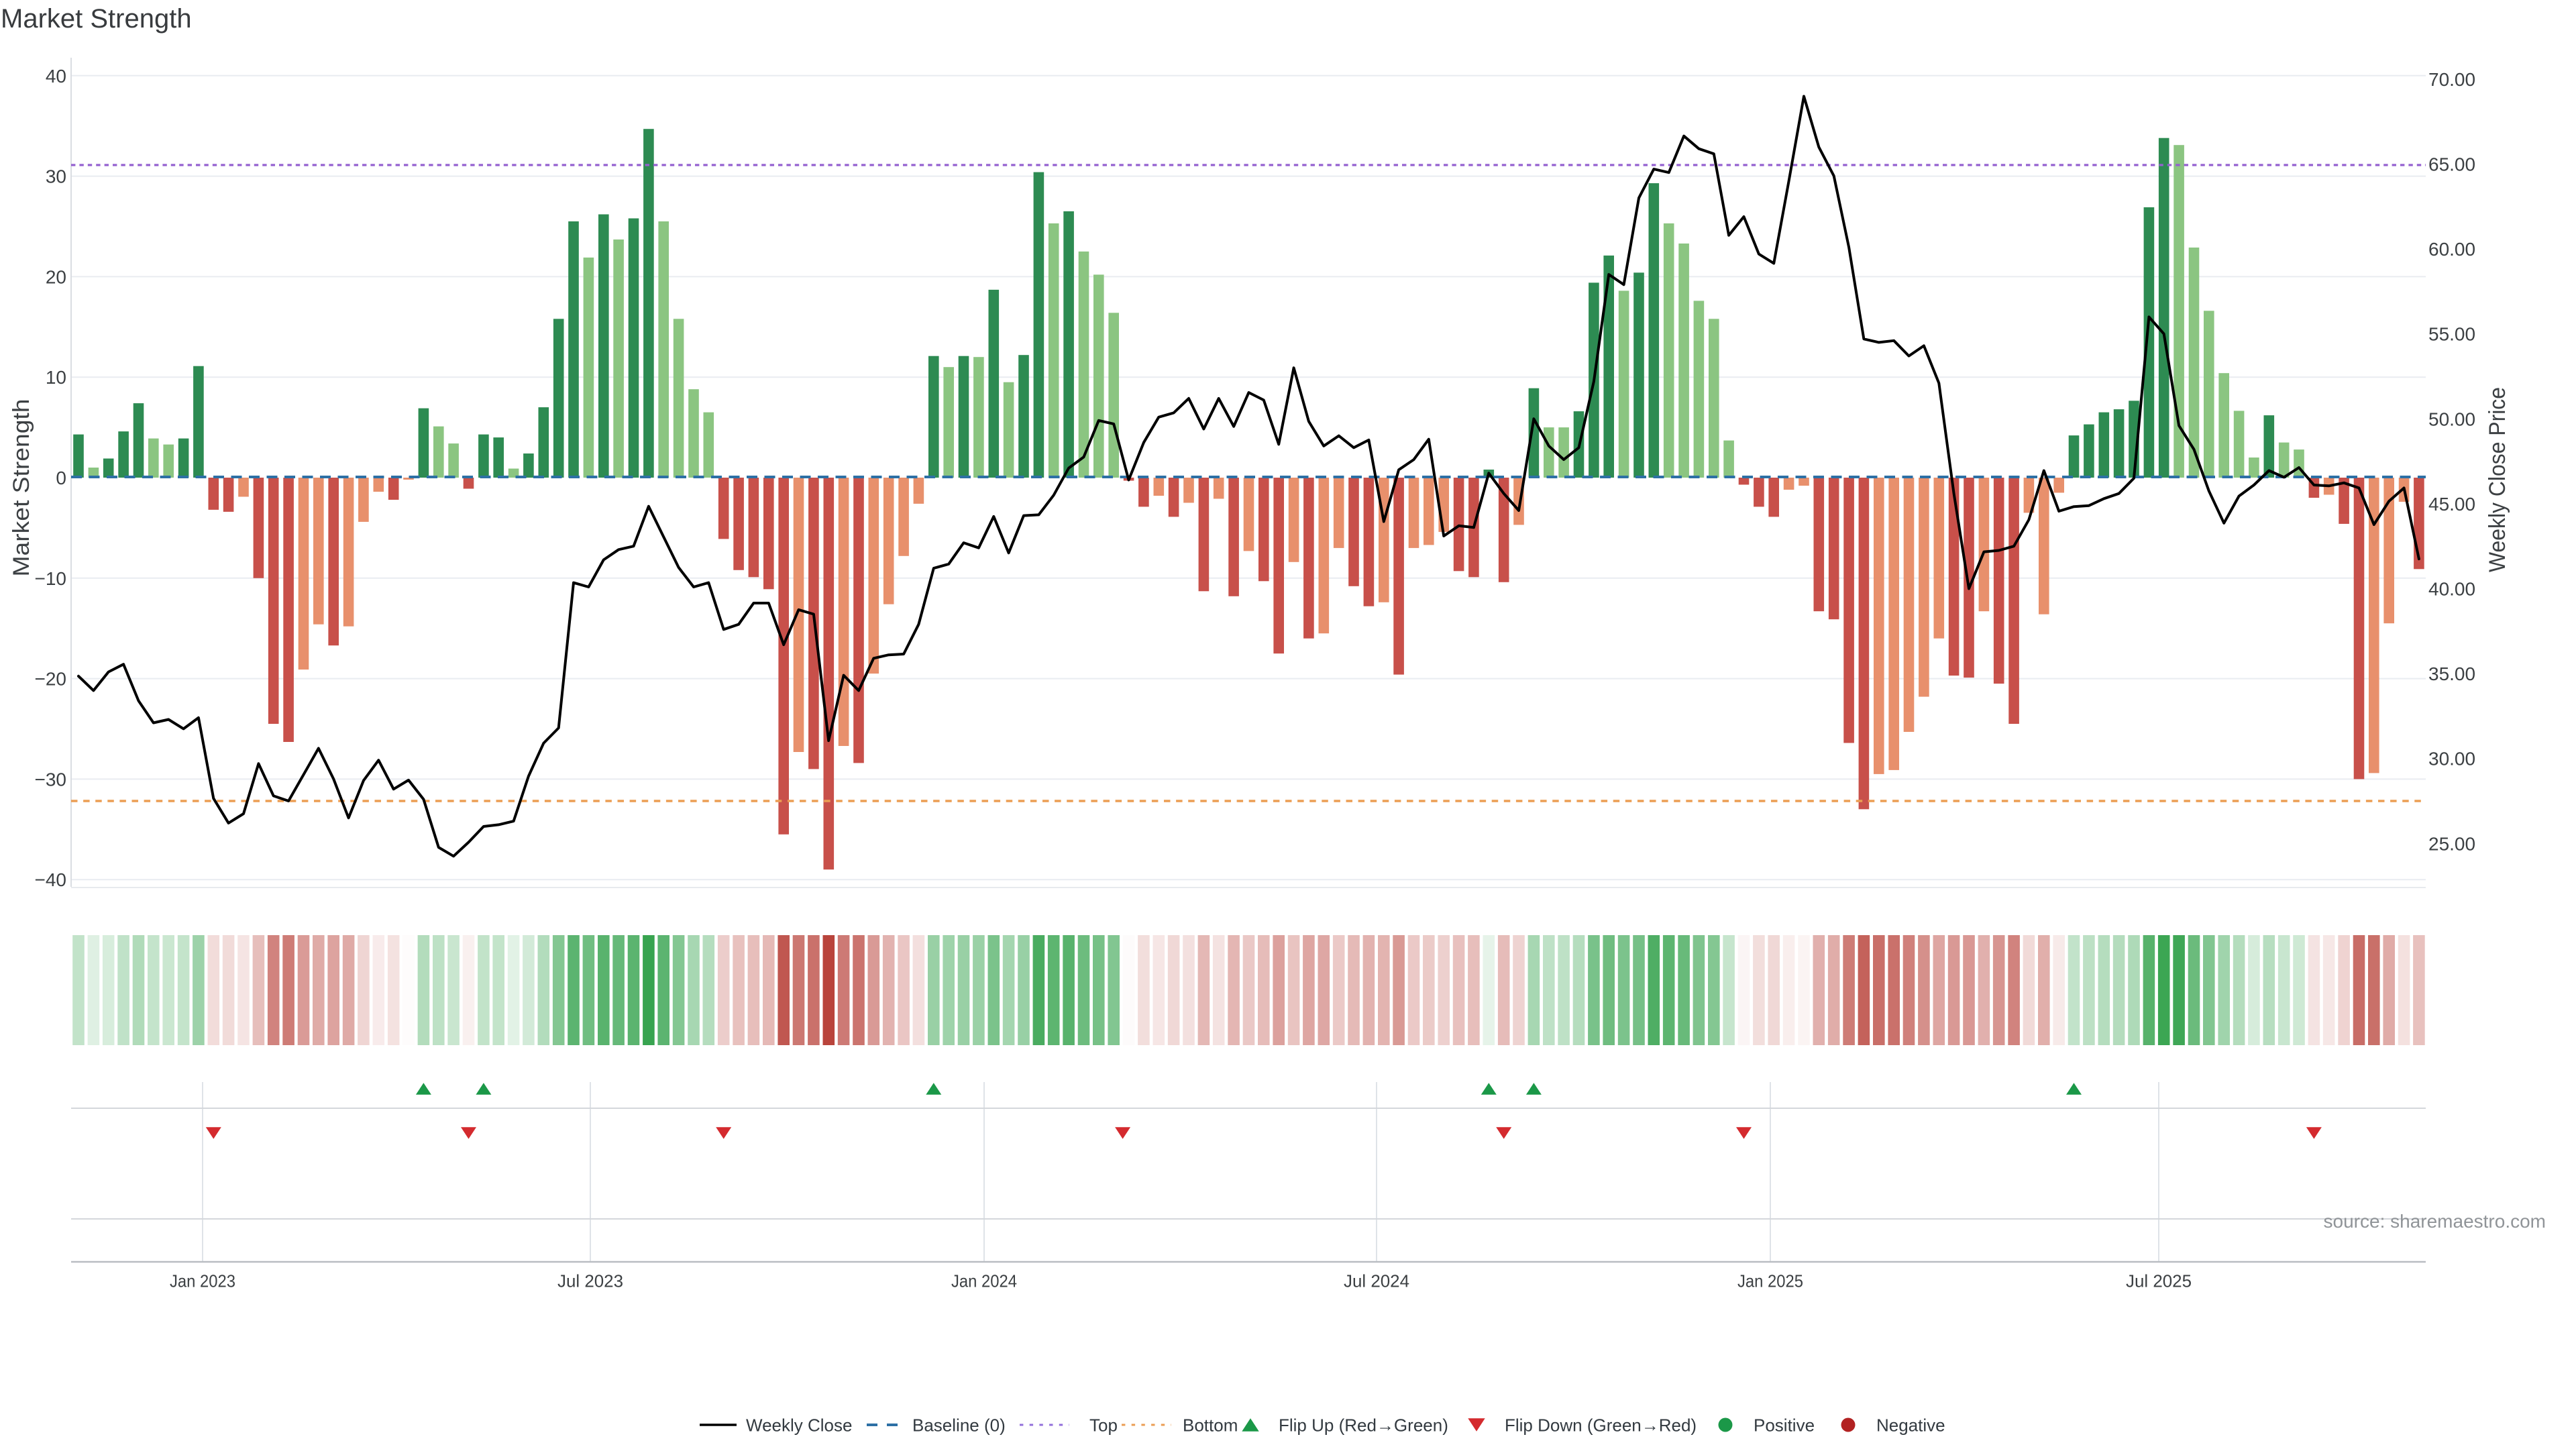  I want to click on svg-text: −10, so click(51, 578).